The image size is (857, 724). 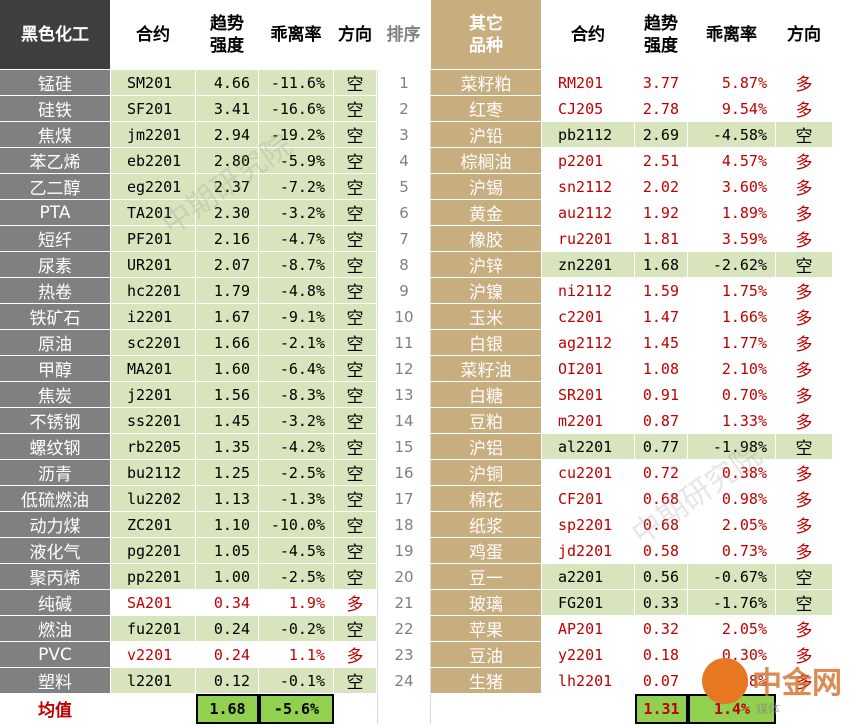 What do you see at coordinates (227, 187) in the screenshot?
I see `left-trend-strength: 2.37` at bounding box center [227, 187].